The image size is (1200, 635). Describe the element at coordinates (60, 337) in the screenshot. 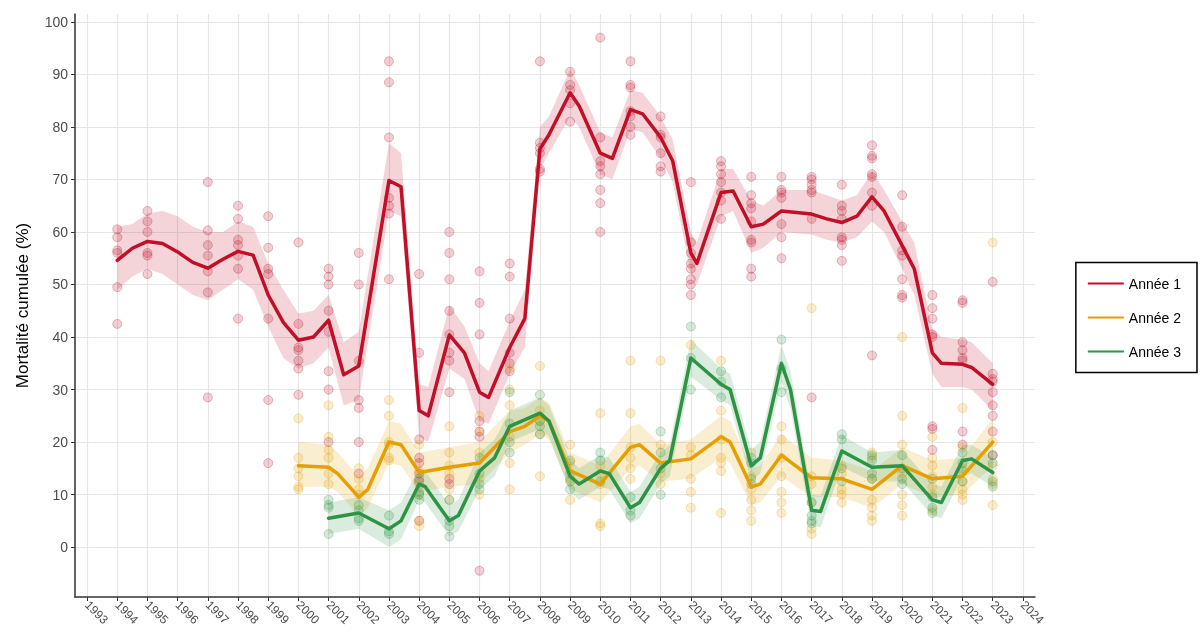

I see `y-tick-label: 40` at that location.